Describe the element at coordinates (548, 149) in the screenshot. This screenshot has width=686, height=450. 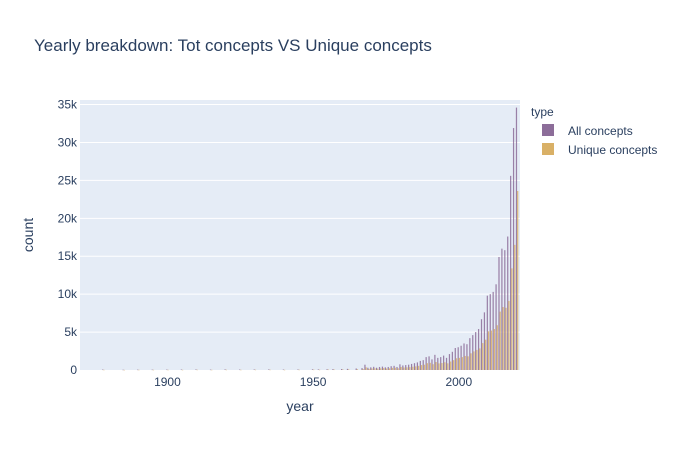
I see `legend-swatch-unique-concepts` at that location.